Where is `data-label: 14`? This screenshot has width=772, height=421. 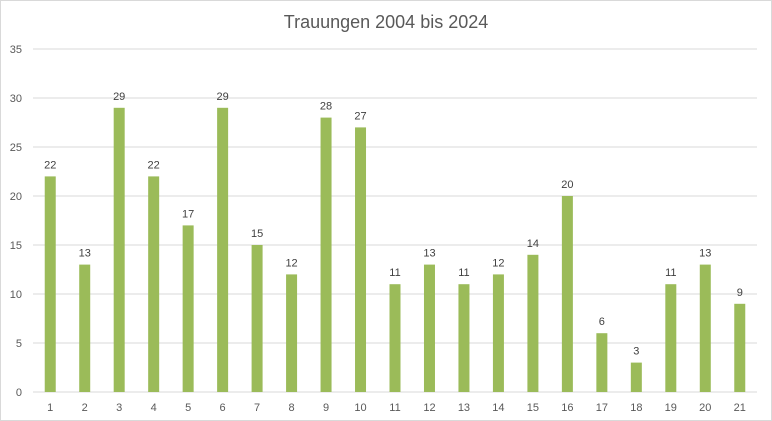 data-label: 14 is located at coordinates (533, 244).